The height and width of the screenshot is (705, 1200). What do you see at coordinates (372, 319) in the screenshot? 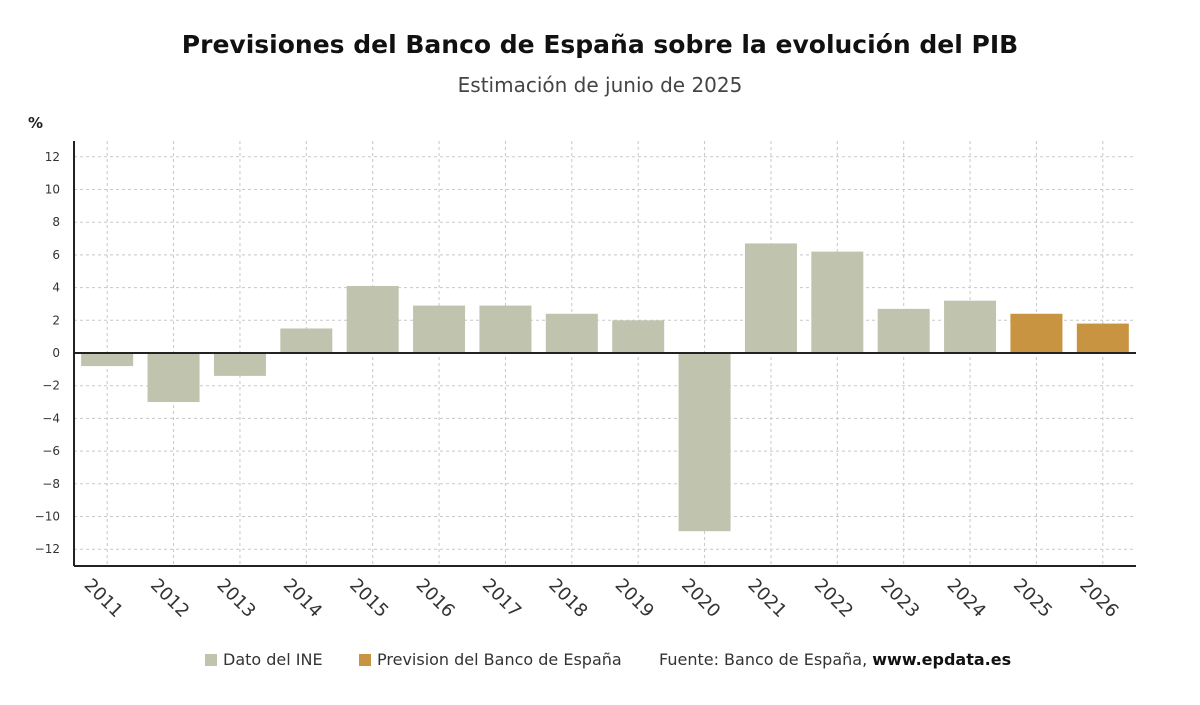
I see `bar-2015` at bounding box center [372, 319].